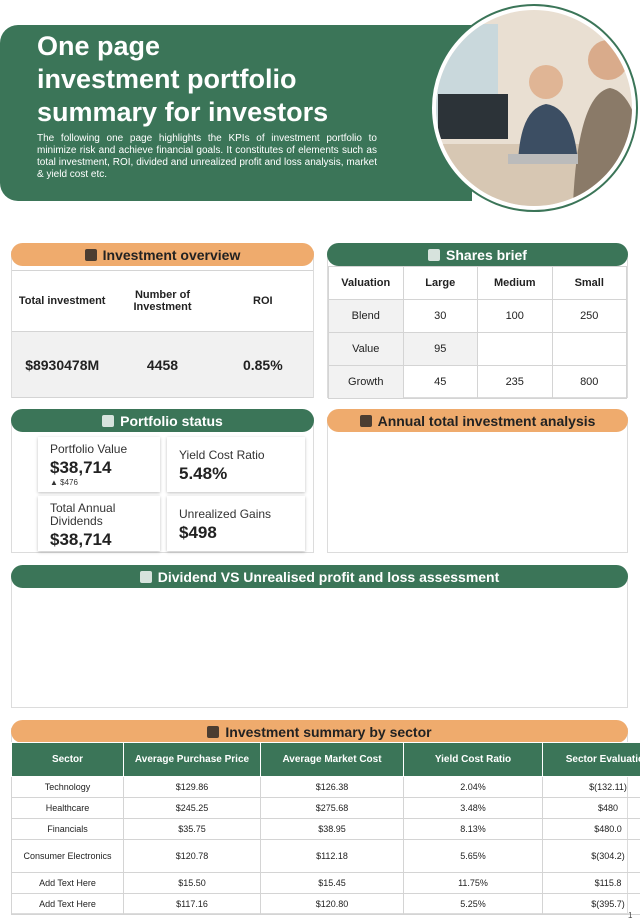 The height and width of the screenshot is (924, 640). Describe the element at coordinates (534, 108) in the screenshot. I see `photo` at that location.